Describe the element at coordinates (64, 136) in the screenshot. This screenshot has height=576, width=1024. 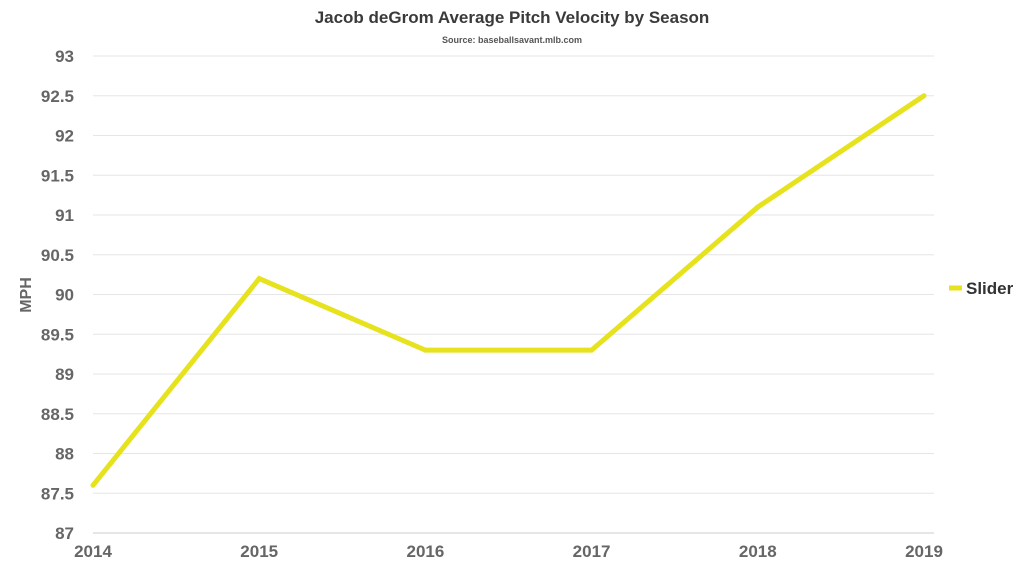
I see `y-tick-label: 92` at that location.